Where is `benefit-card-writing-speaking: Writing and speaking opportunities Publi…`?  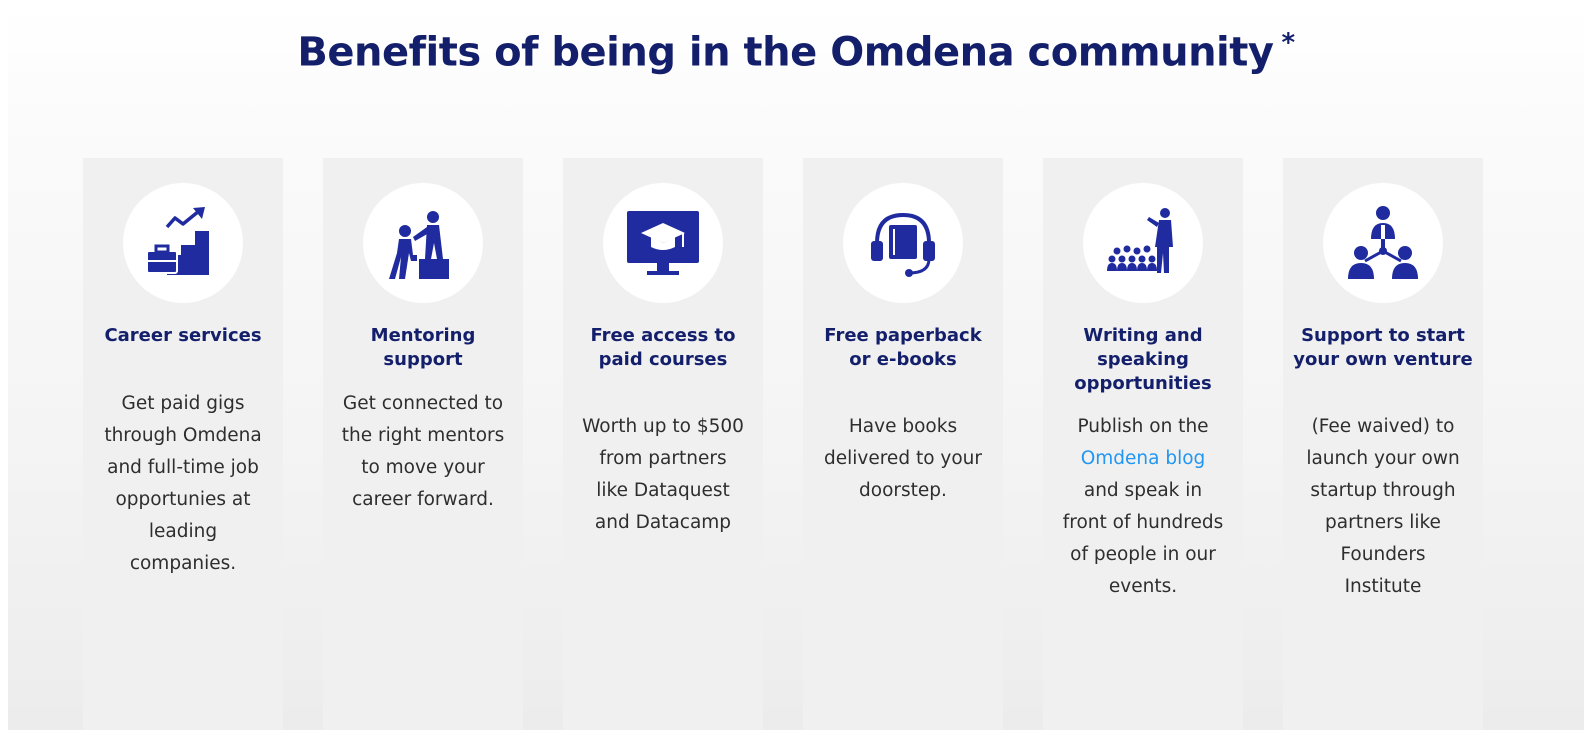 benefit-card-writing-speaking: Writing and speaking opportunities Publi… is located at coordinates (1143, 444).